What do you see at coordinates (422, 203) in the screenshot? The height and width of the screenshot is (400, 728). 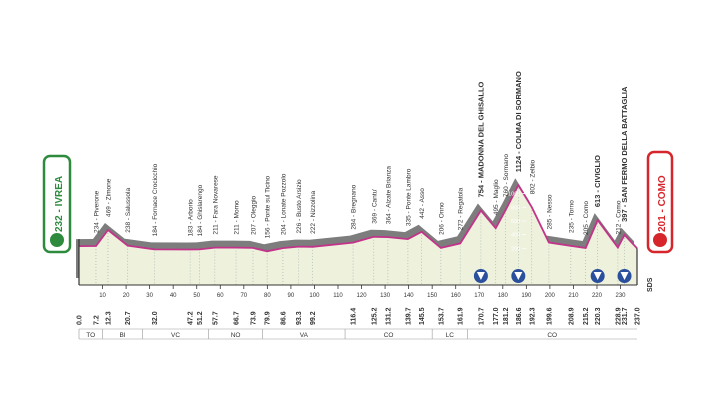 I see `place-label: 442 - Asso` at bounding box center [422, 203].